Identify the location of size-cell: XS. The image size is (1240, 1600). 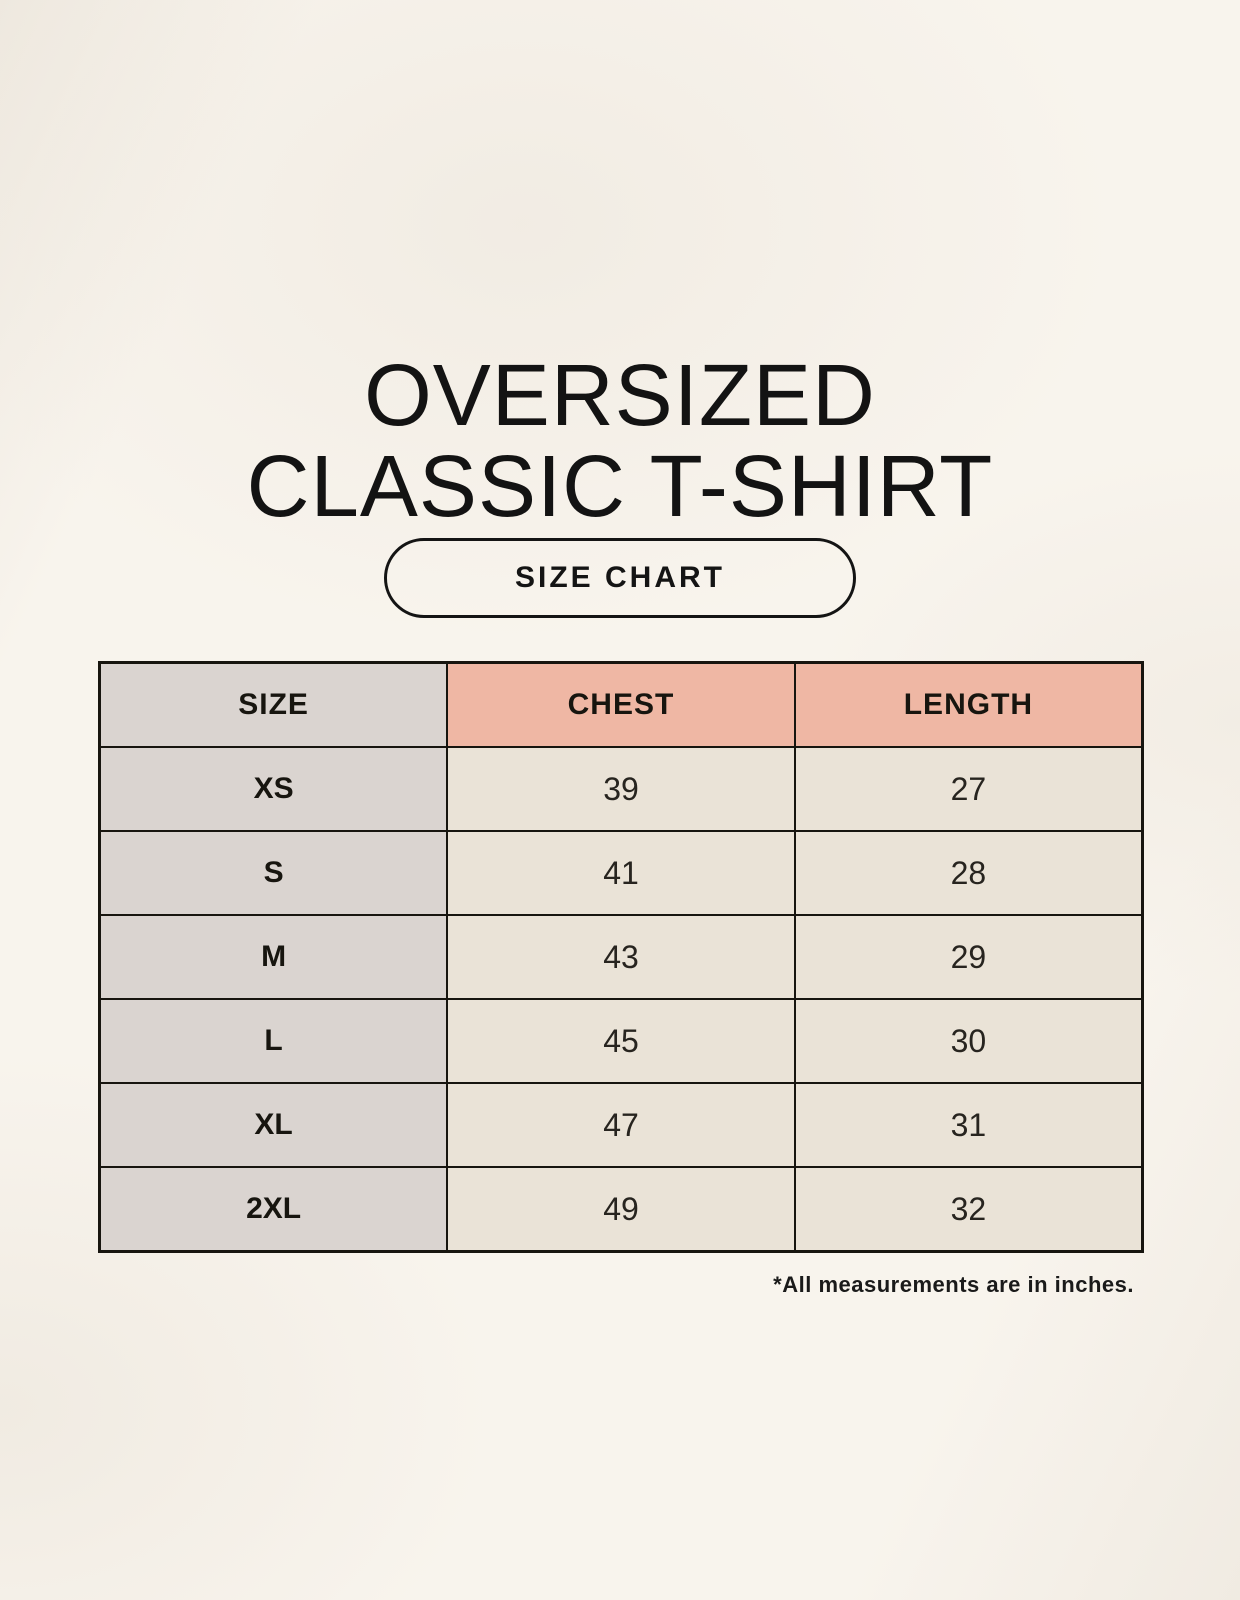
(273, 789).